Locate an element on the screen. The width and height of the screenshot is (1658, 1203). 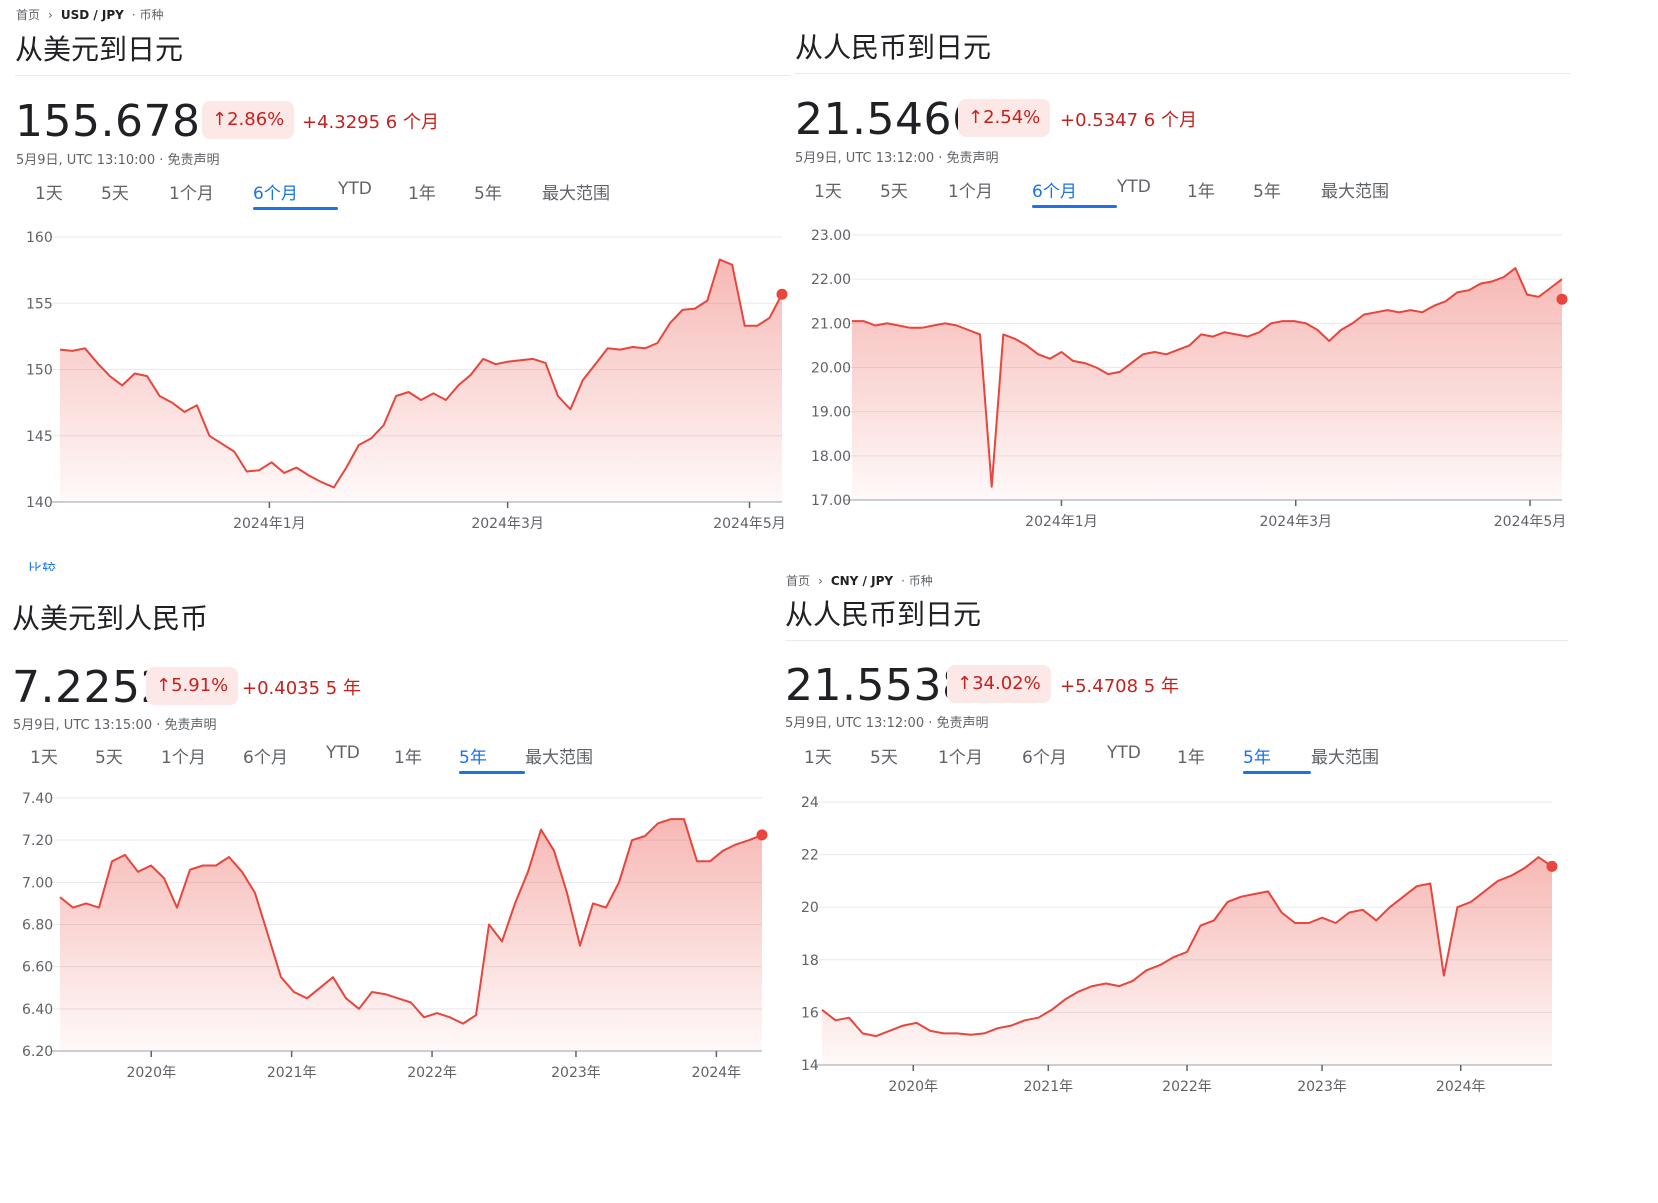
y-tick-label: 19.00 is located at coordinates (831, 413).